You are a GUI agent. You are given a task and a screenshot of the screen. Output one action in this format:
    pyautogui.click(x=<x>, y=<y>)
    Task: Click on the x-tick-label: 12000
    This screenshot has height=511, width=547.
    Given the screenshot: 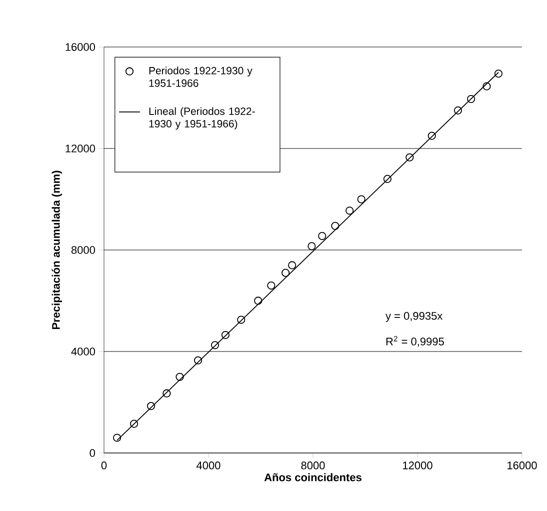 What is the action you would take?
    pyautogui.click(x=417, y=466)
    